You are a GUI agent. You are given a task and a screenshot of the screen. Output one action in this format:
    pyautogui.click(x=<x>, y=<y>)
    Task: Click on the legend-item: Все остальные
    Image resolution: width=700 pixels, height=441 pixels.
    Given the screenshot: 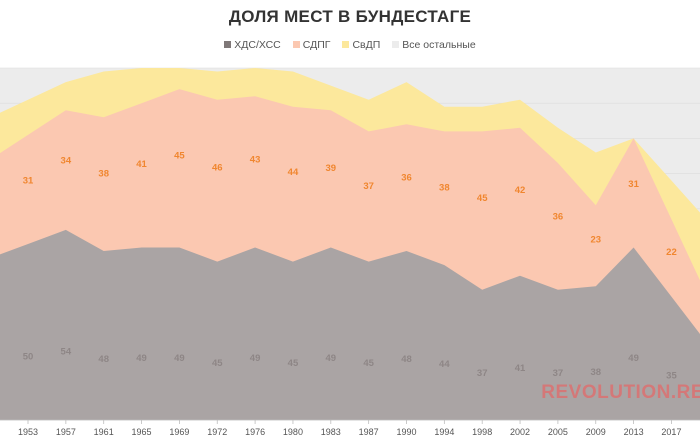 What is the action you would take?
    pyautogui.click(x=434, y=45)
    